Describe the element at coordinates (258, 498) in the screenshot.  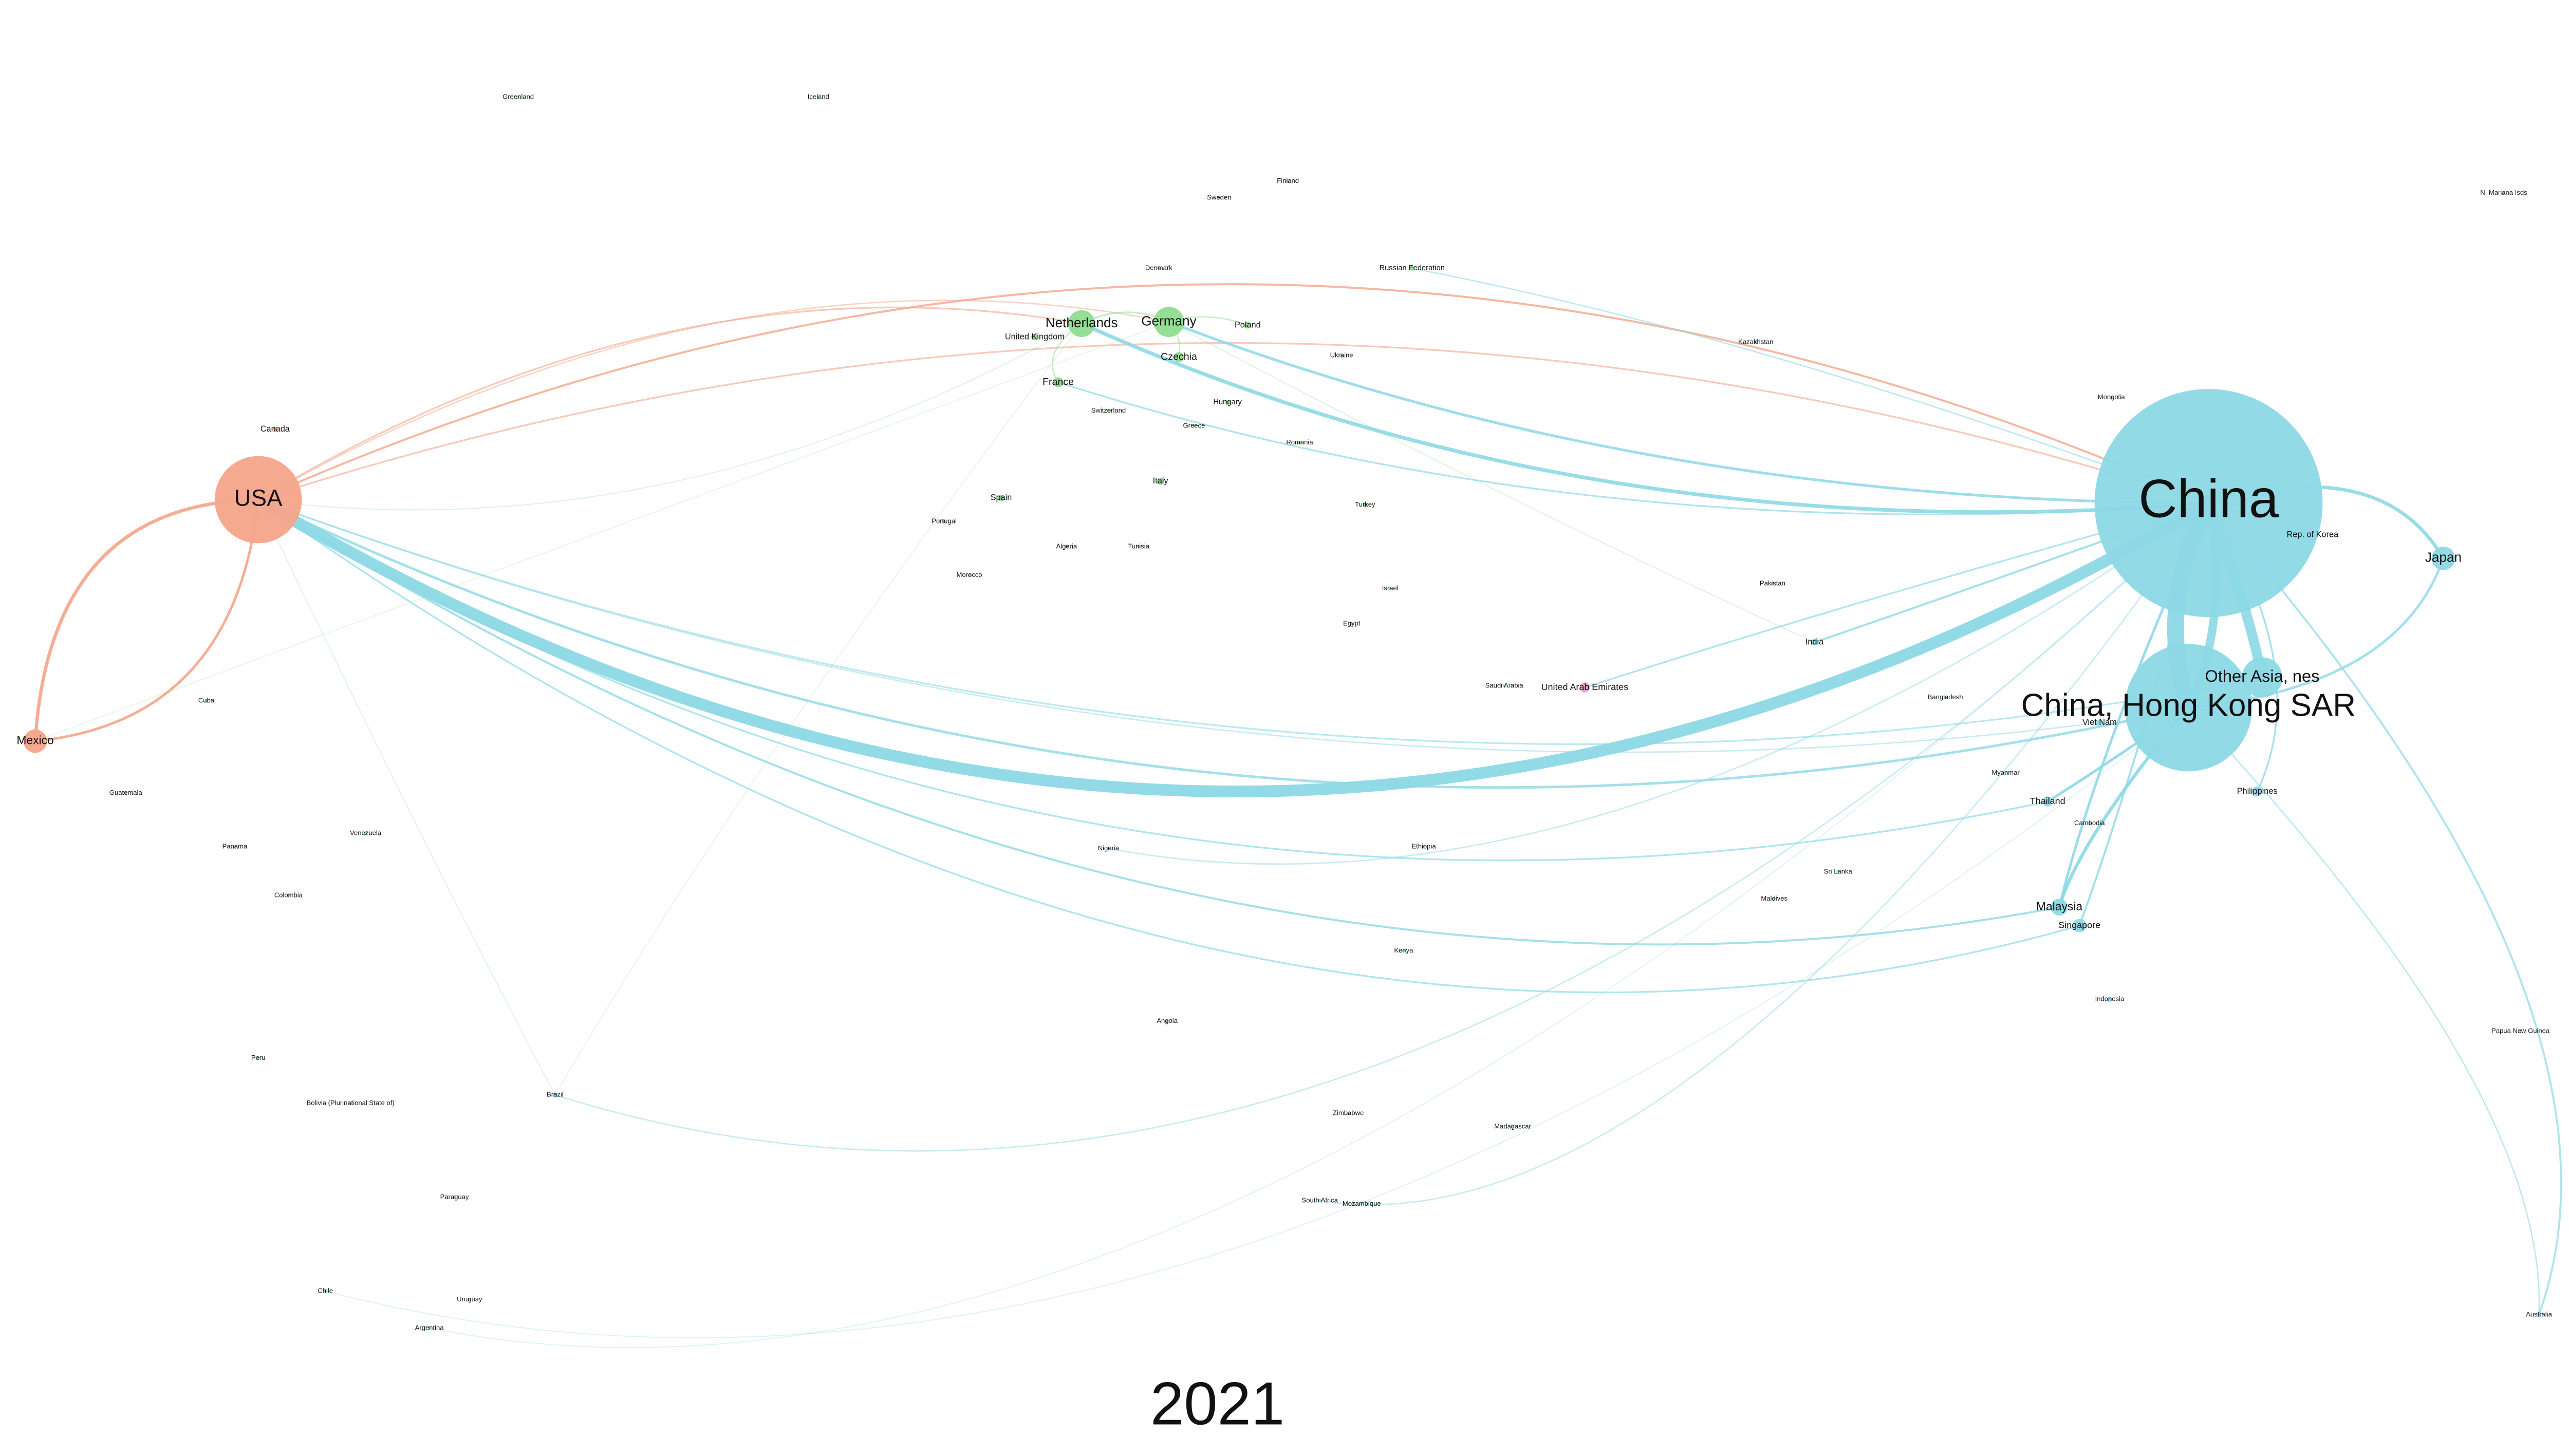
I see `node-label: USA` at that location.